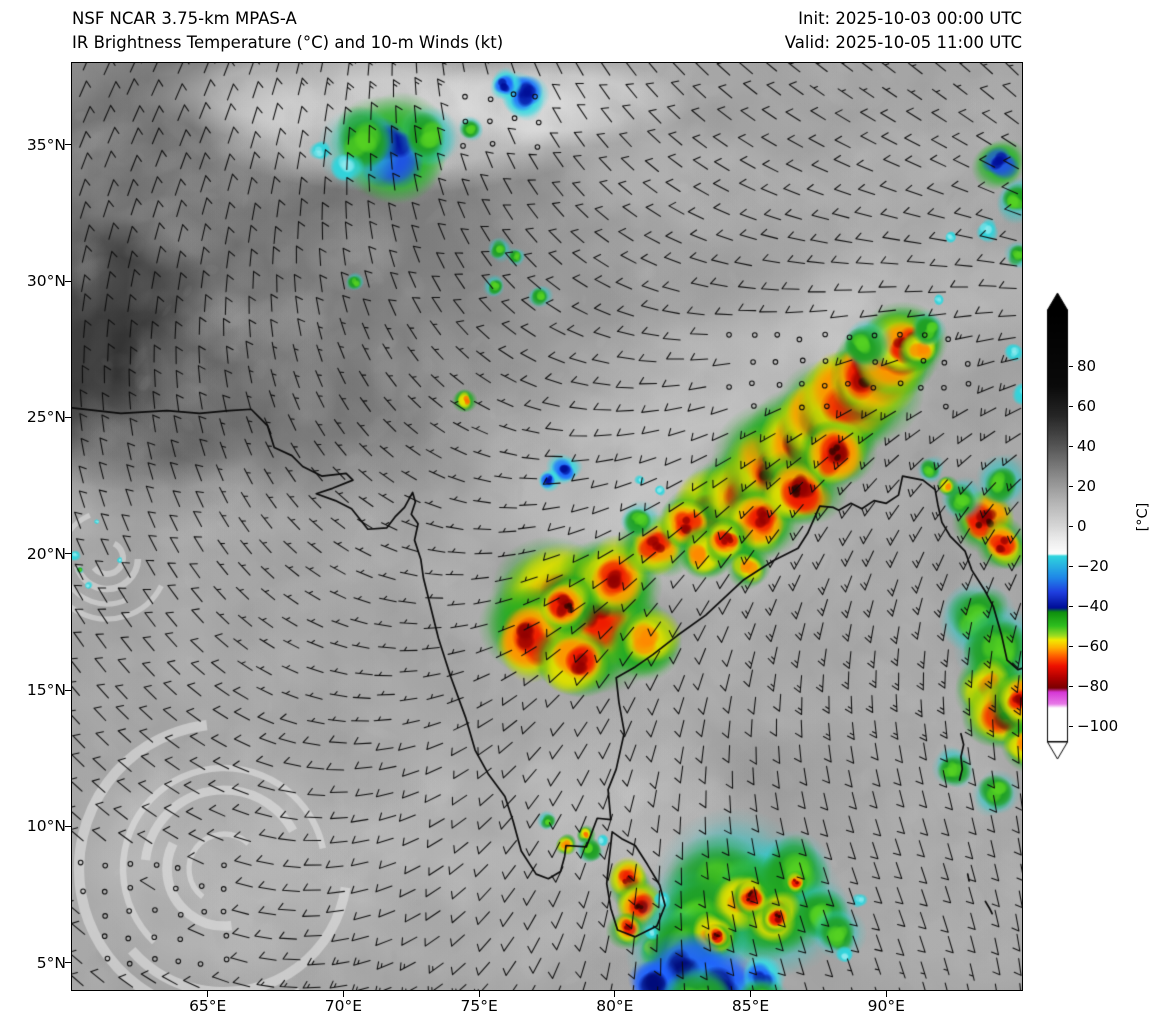 This screenshot has width=1170, height=1032. Describe the element at coordinates (184, 18) in the screenshot. I see `model-title: NSF NCAR 3.75-km MPAS-A` at that location.